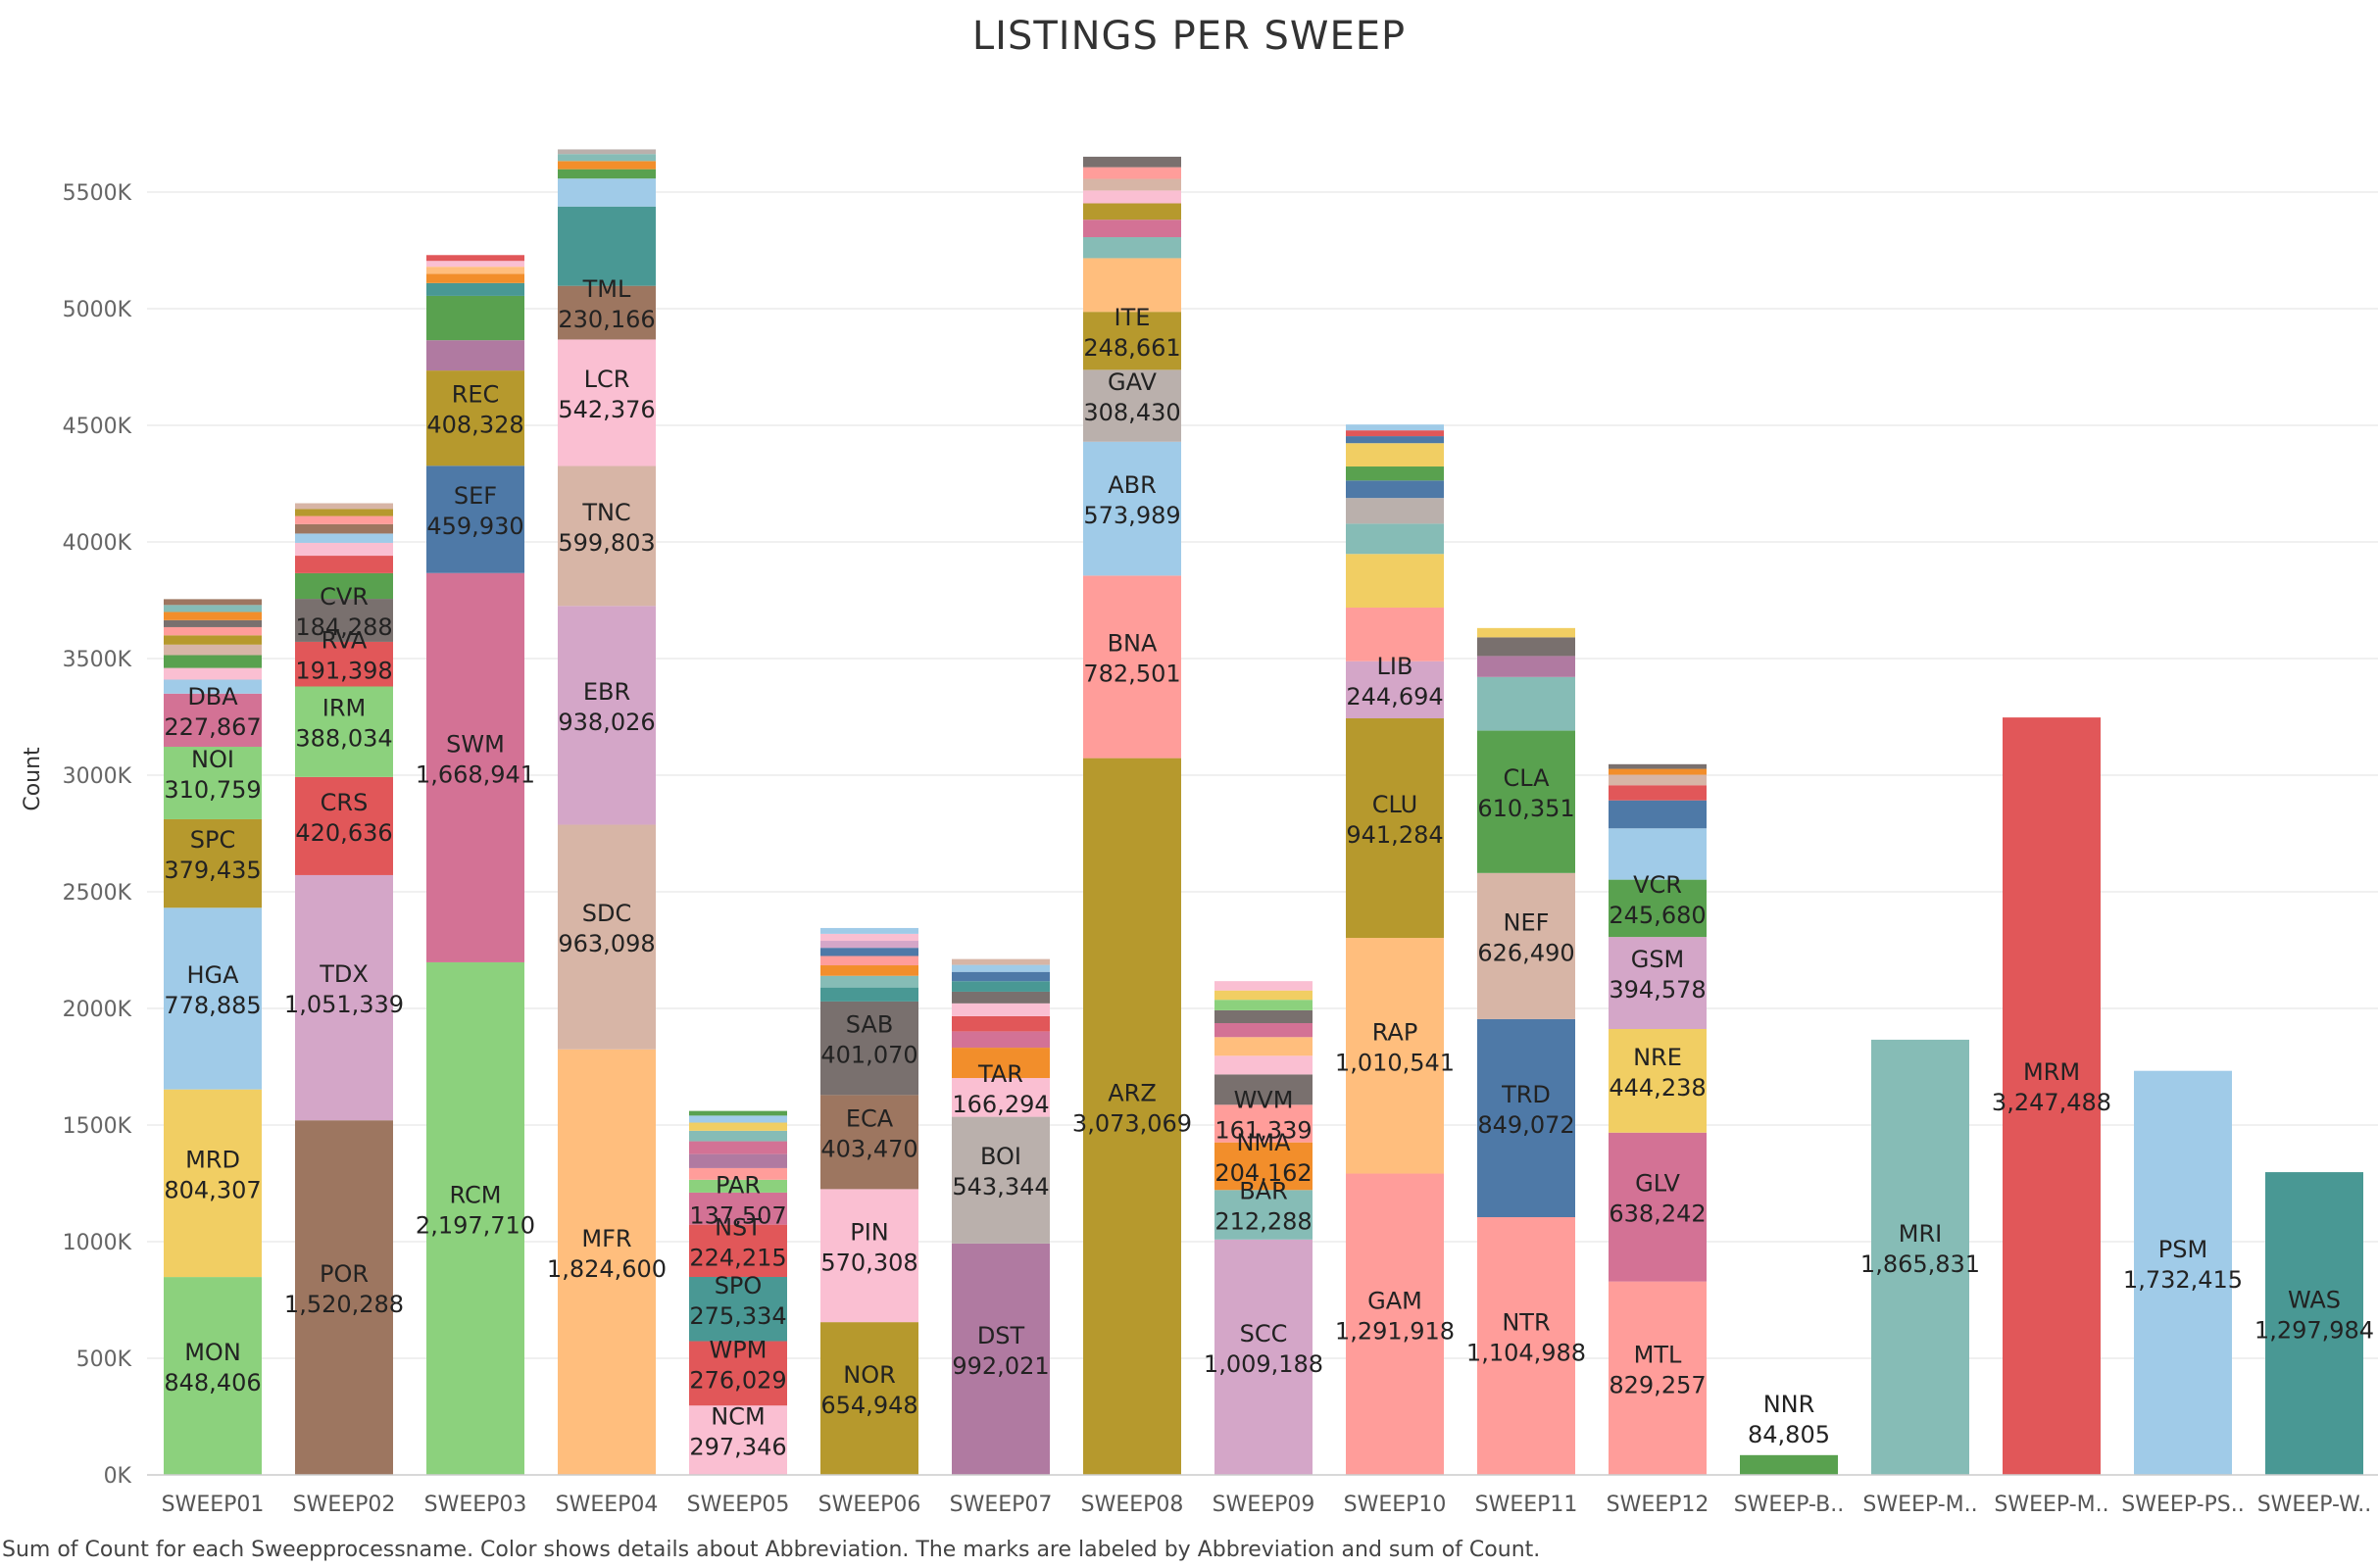  I want to click on segment-value-label: 379,435, so click(213, 870).